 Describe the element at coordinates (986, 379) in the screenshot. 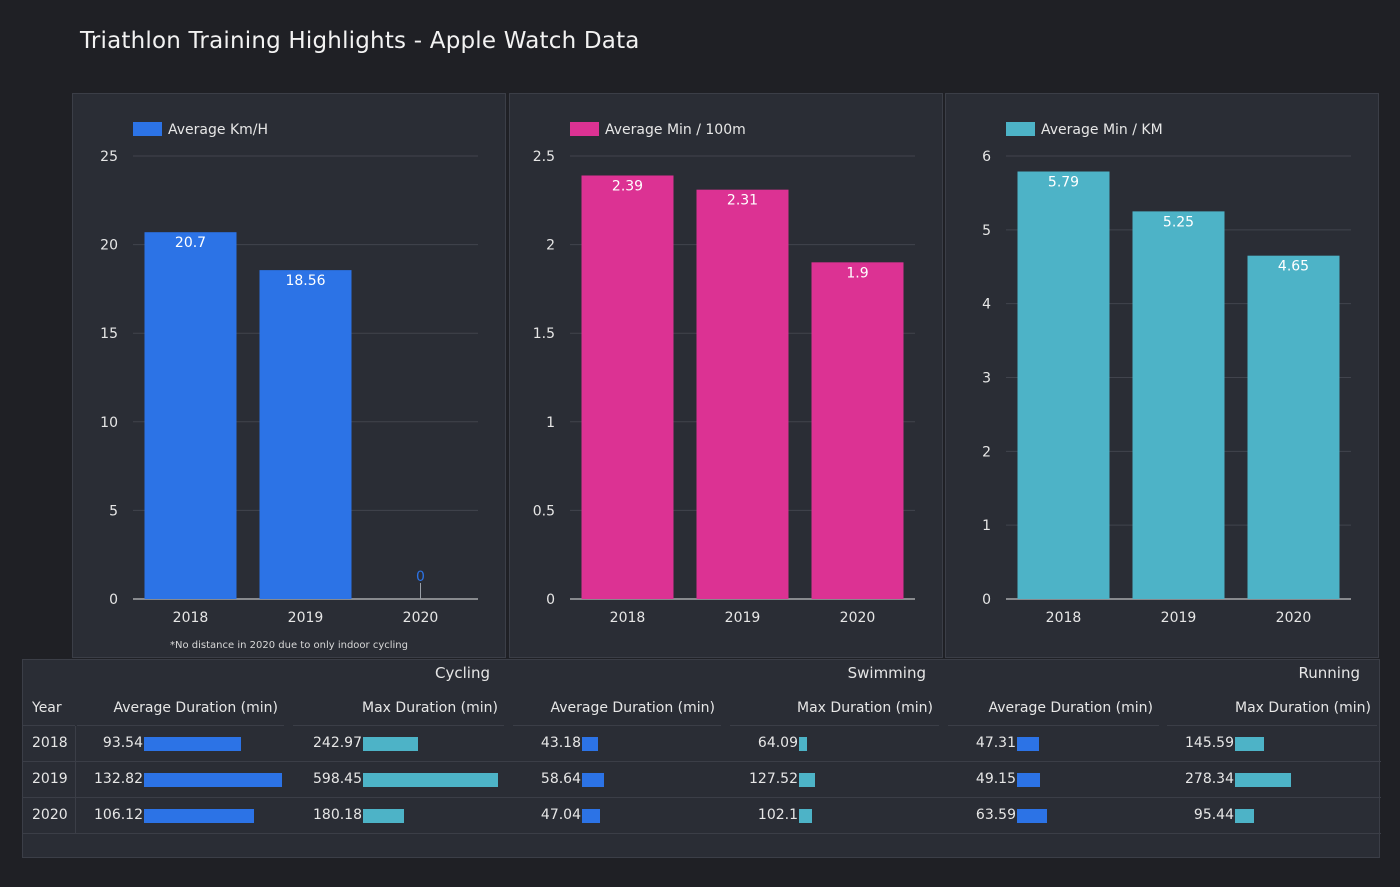

I see `y-tick-label: 3` at that location.